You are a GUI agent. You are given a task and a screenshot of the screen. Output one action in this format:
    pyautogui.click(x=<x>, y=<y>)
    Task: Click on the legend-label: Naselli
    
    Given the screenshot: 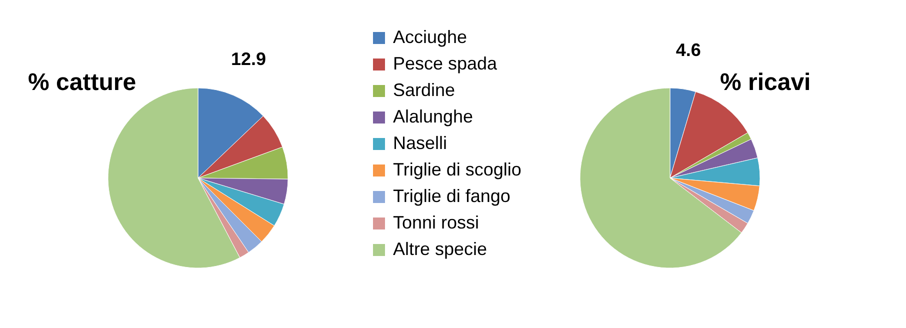 What is the action you would take?
    pyautogui.click(x=420, y=142)
    